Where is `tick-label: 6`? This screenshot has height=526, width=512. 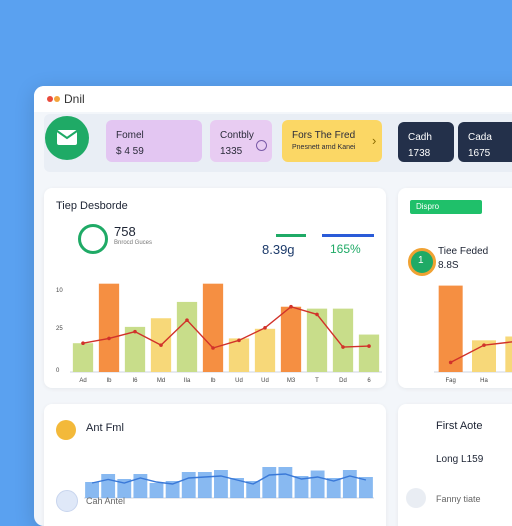
tick-label: 6 is located at coordinates (369, 381).